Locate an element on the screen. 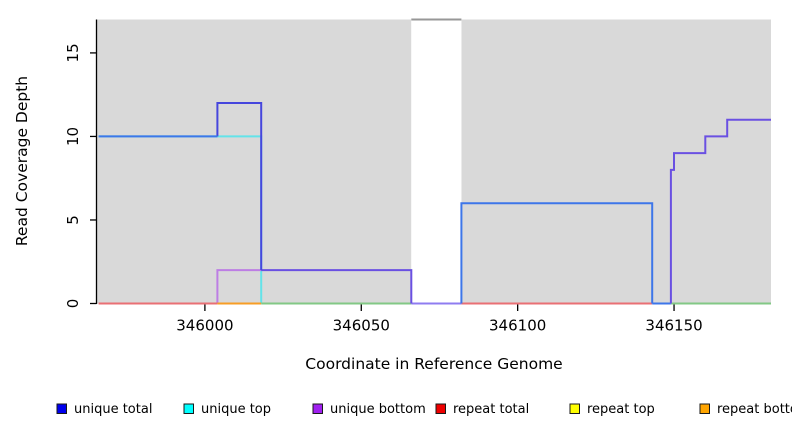 The width and height of the screenshot is (792, 432). y-tick-label: 10 is located at coordinates (73, 136).